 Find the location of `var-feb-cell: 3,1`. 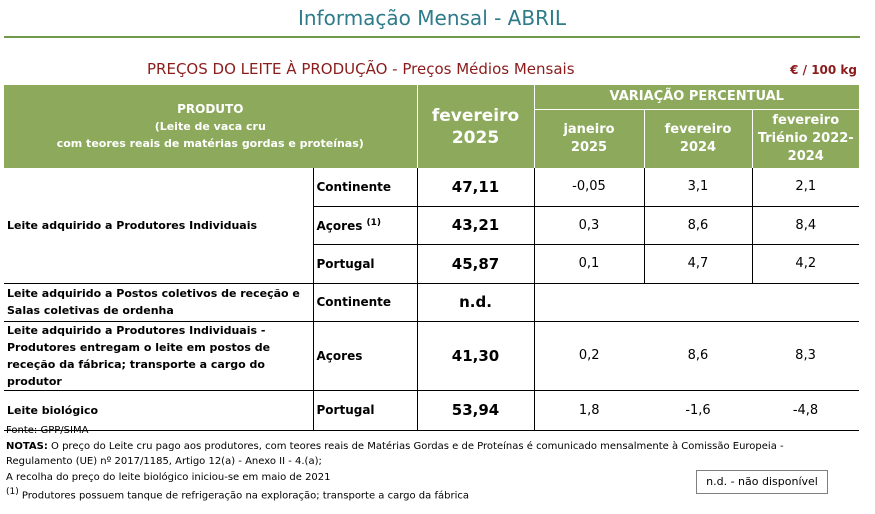

var-feb-cell: 3,1 is located at coordinates (697, 187).